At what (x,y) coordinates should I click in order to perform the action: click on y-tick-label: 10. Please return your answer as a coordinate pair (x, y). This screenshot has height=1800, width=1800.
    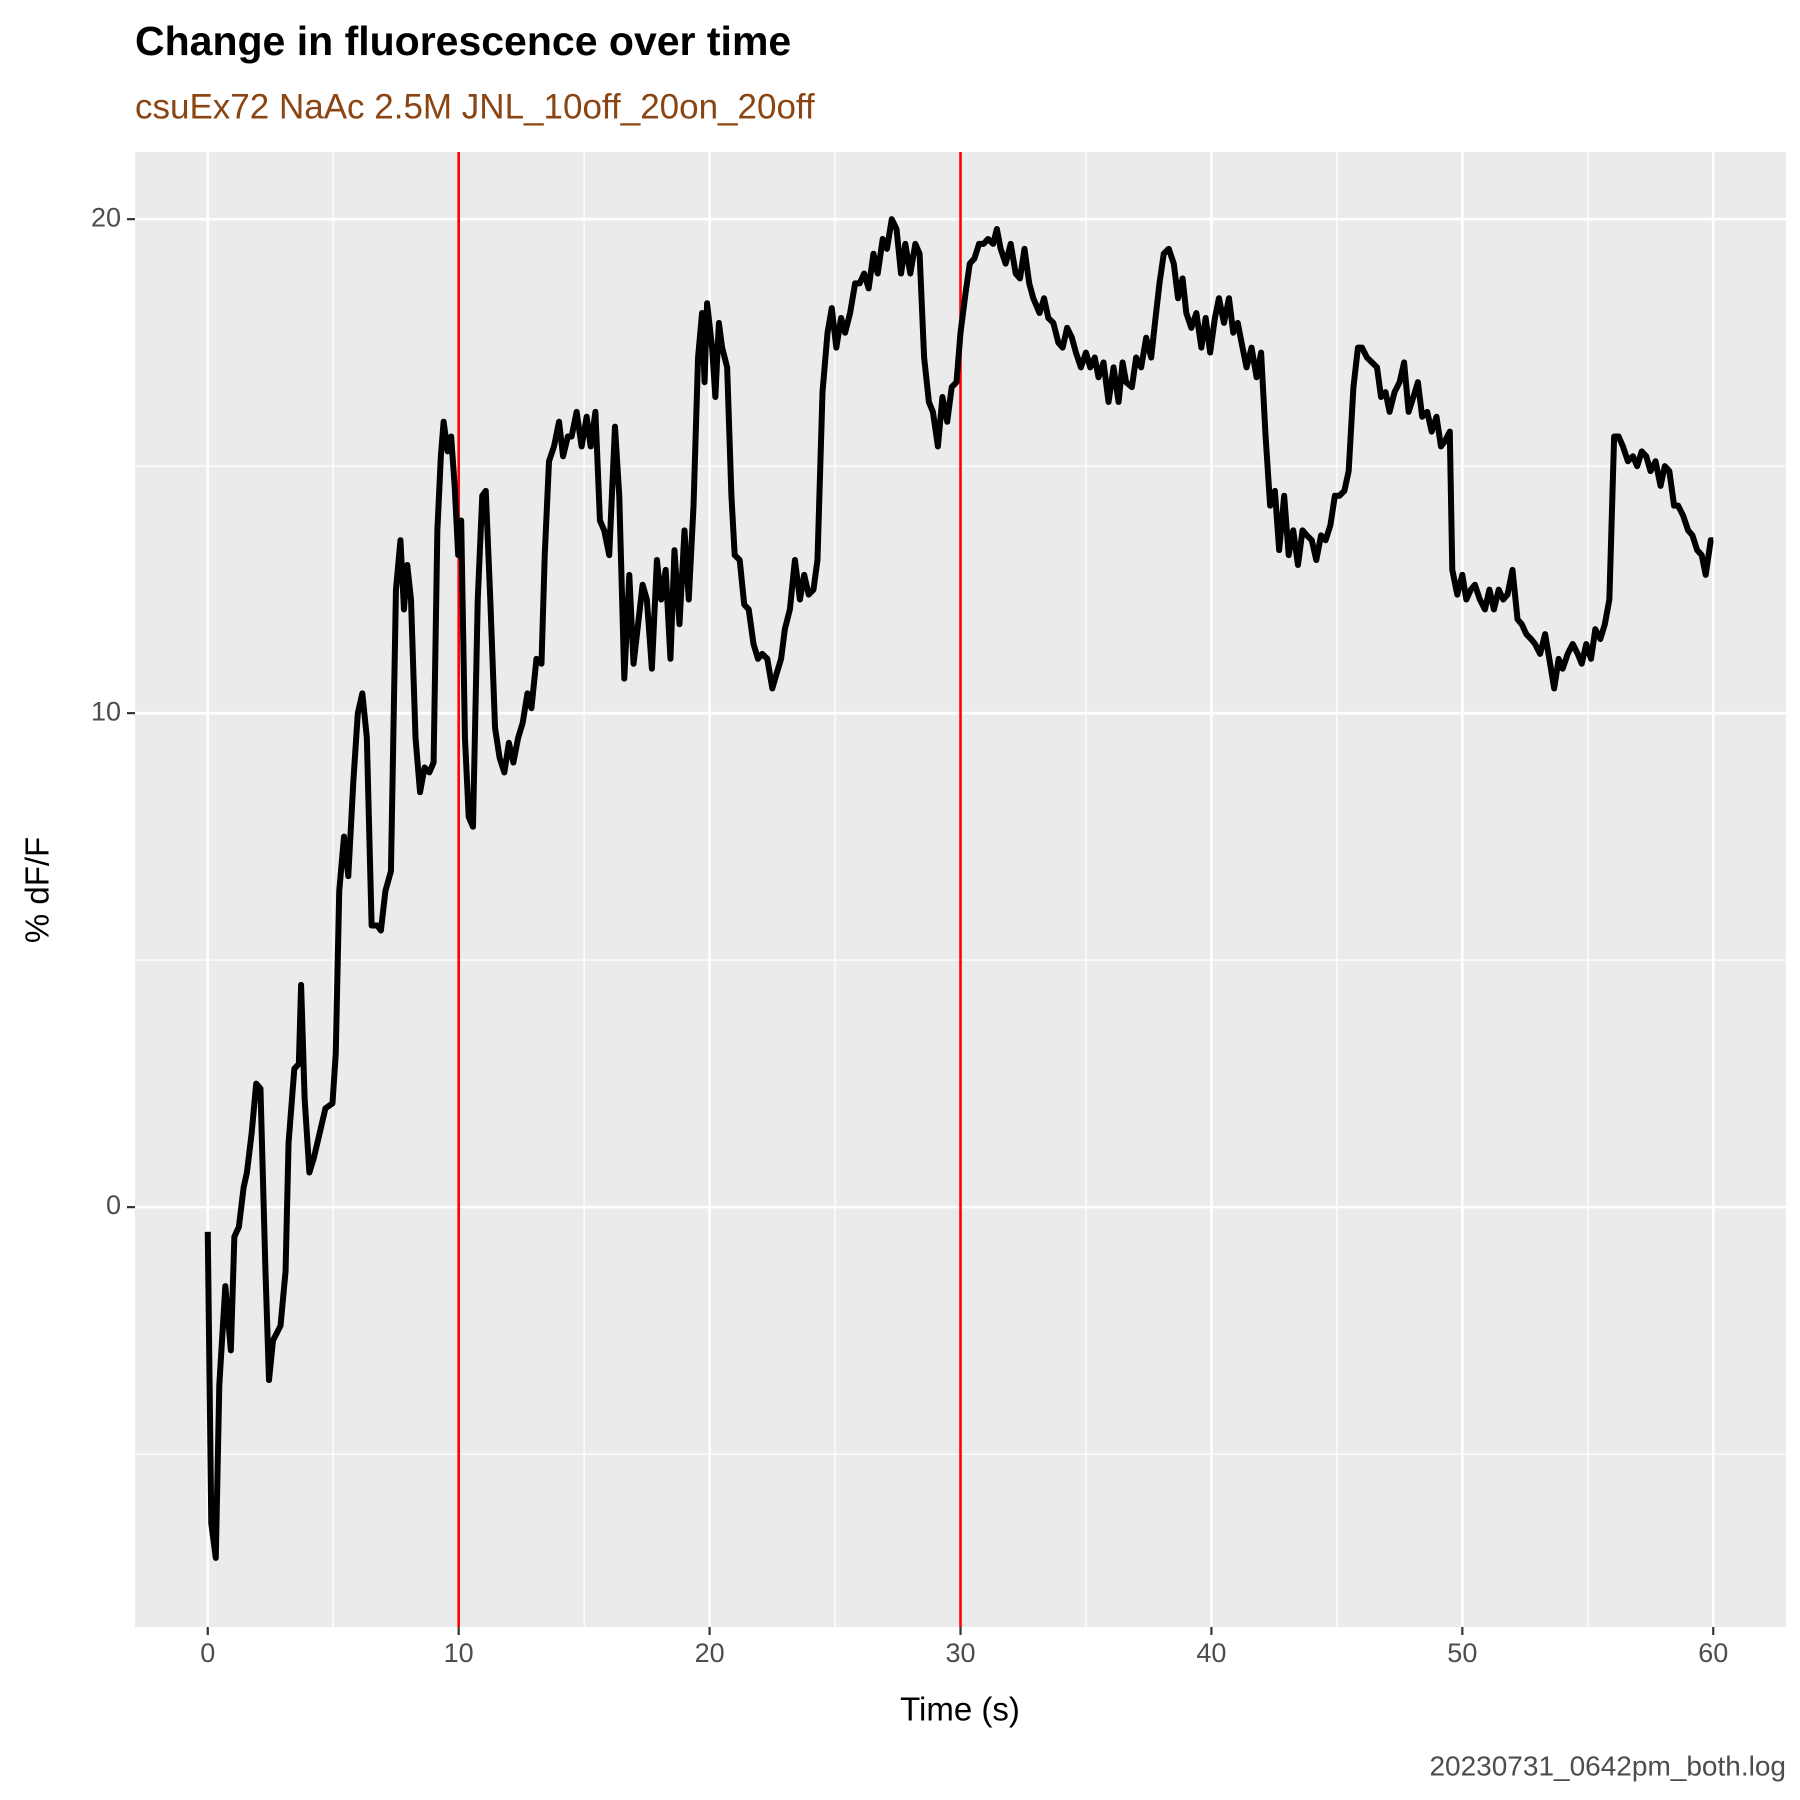
    Looking at the image, I should click on (106, 711).